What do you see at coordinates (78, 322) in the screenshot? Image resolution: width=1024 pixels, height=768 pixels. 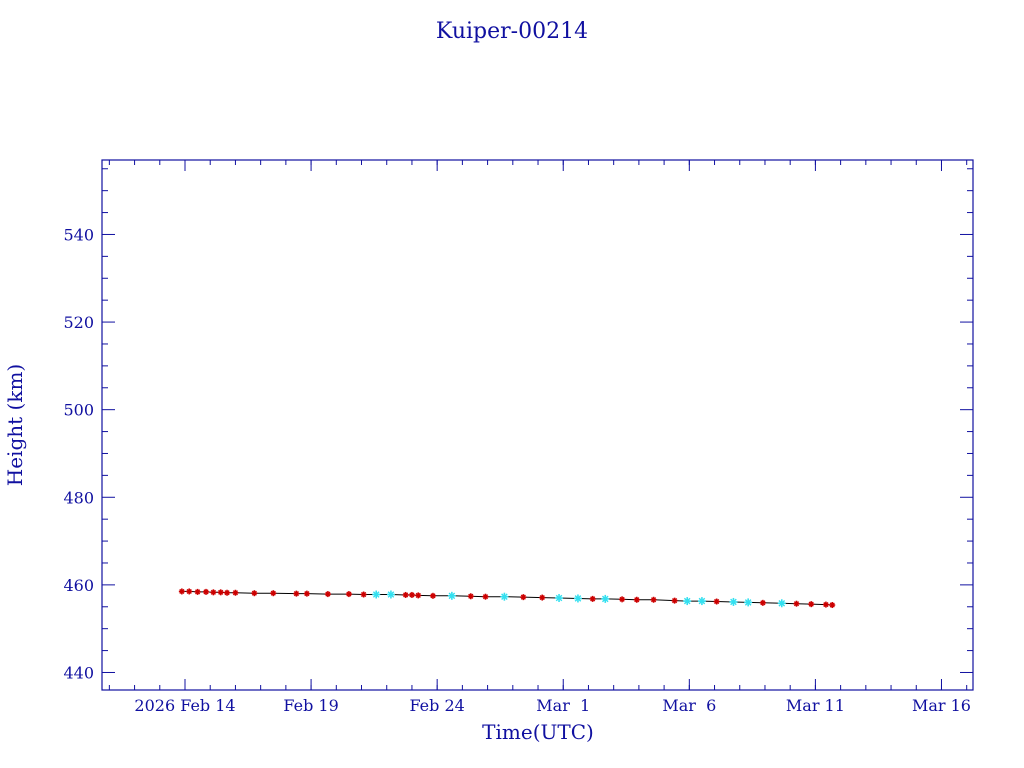 I see `y-tick-label: 520` at bounding box center [78, 322].